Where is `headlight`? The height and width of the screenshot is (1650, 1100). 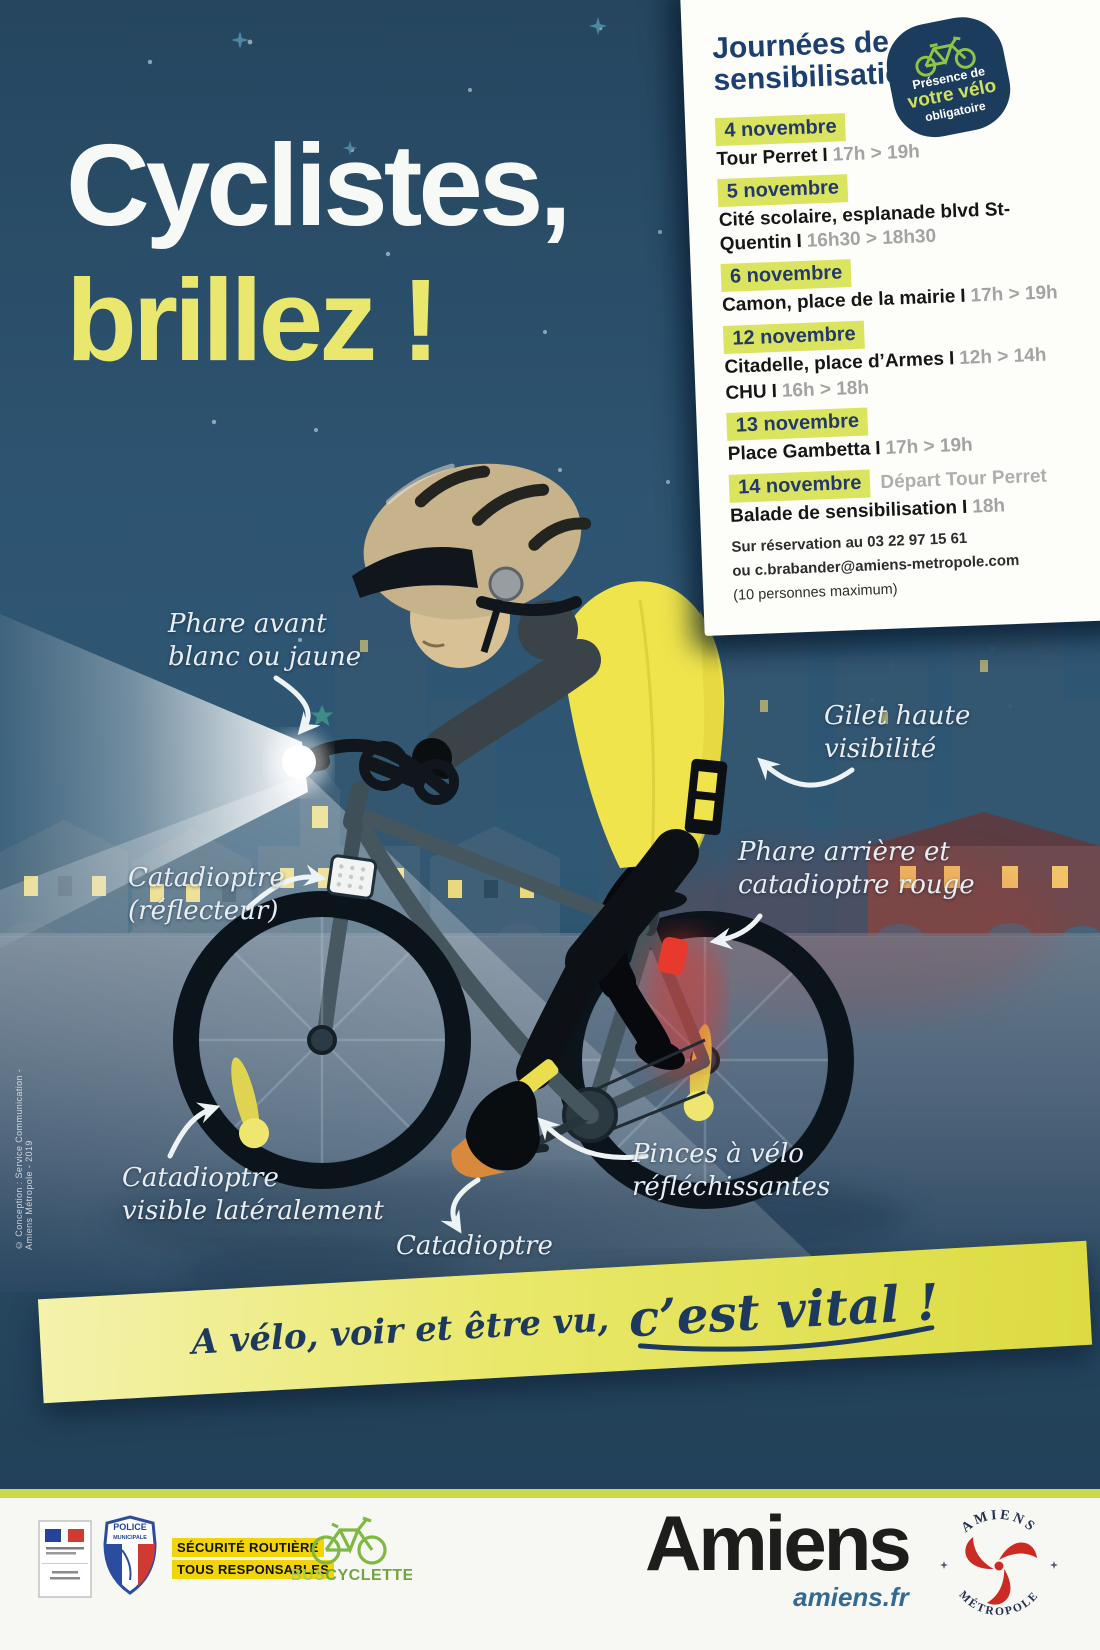
headlight is located at coordinates (299, 762).